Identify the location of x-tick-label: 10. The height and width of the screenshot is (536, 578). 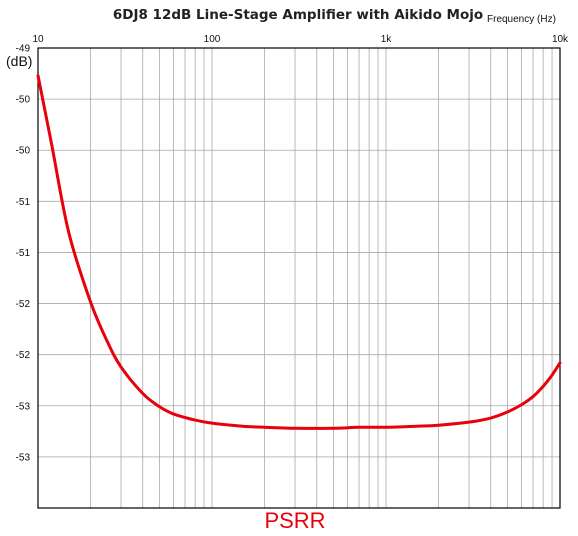
(38, 39).